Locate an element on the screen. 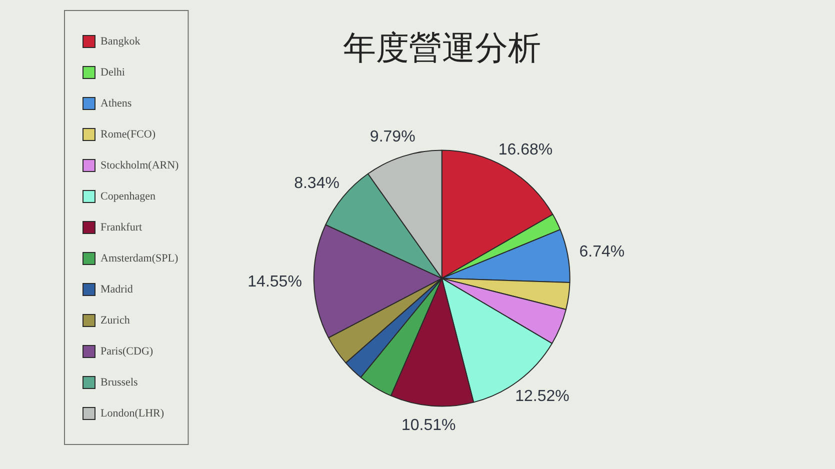 Image resolution: width=835 pixels, height=469 pixels. legend-label: Amsterdam(SPL) is located at coordinates (139, 258).